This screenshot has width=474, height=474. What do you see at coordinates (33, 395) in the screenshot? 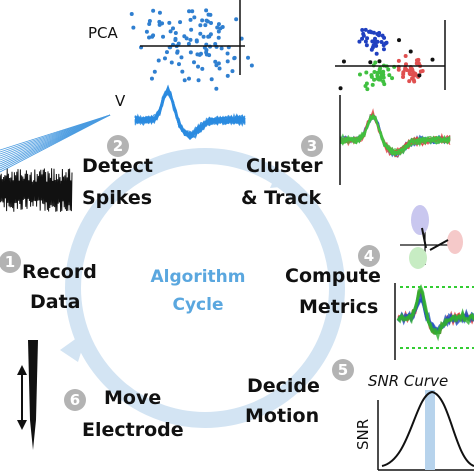
I see `electrode` at bounding box center [33, 395].